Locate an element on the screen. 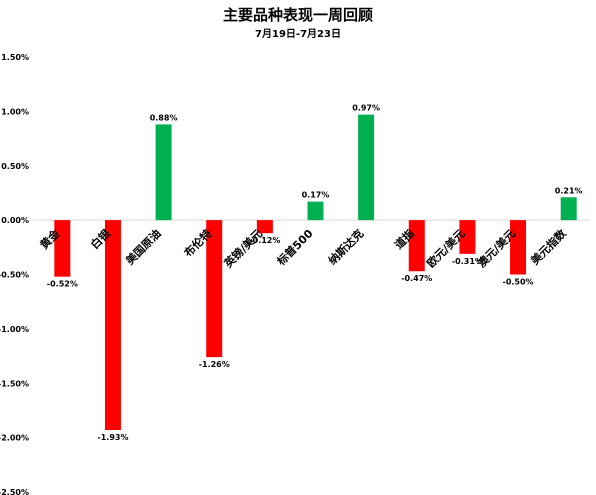 This screenshot has height=495, width=596. y-tick-label: 0.50% is located at coordinates (15, 166).